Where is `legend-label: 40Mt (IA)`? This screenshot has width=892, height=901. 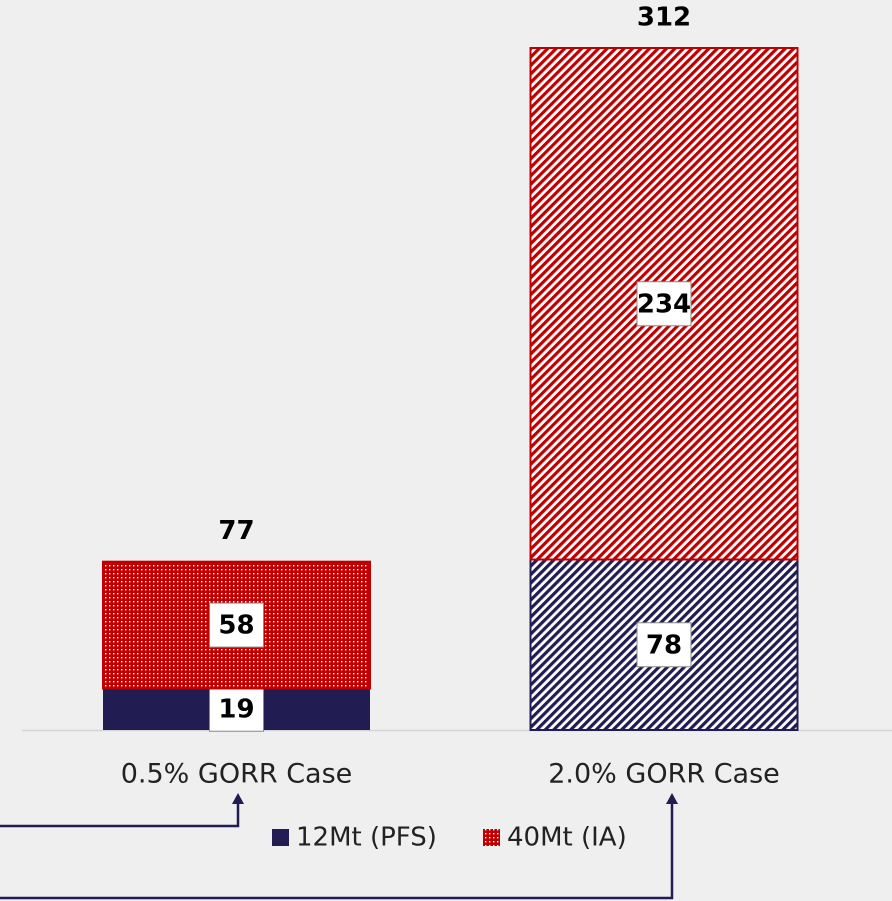 legend-label: 40Mt (IA) is located at coordinates (567, 838).